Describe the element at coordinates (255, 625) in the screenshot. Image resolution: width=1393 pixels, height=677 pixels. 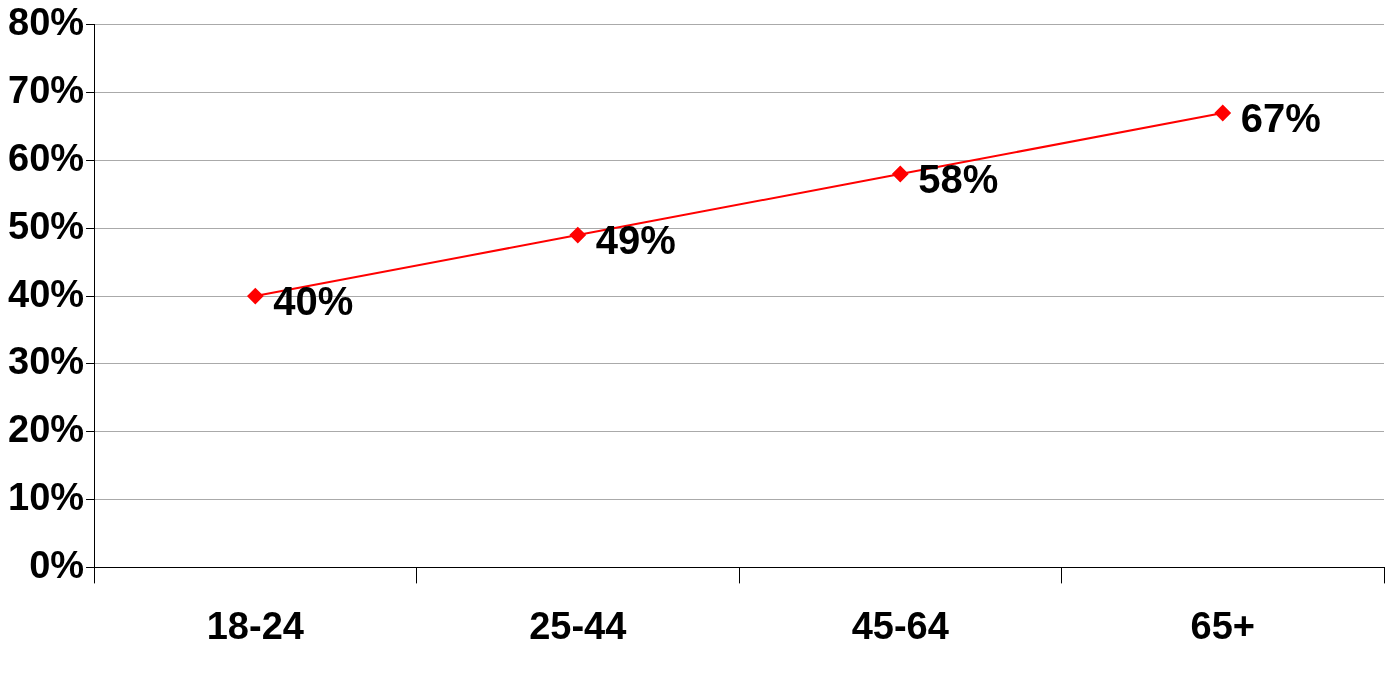
I see `x-tick-label: 18-24` at that location.